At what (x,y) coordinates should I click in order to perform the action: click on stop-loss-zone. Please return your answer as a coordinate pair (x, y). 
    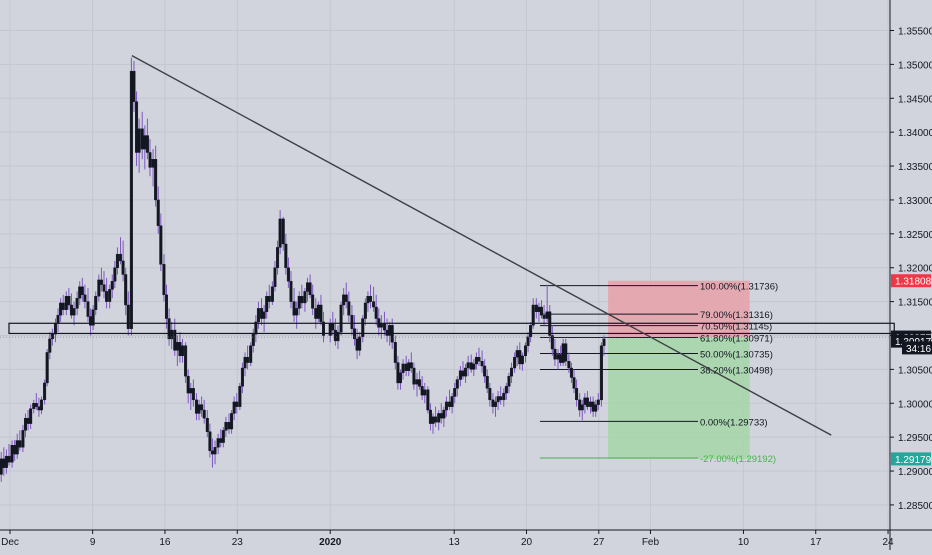
    Looking at the image, I should click on (679, 309).